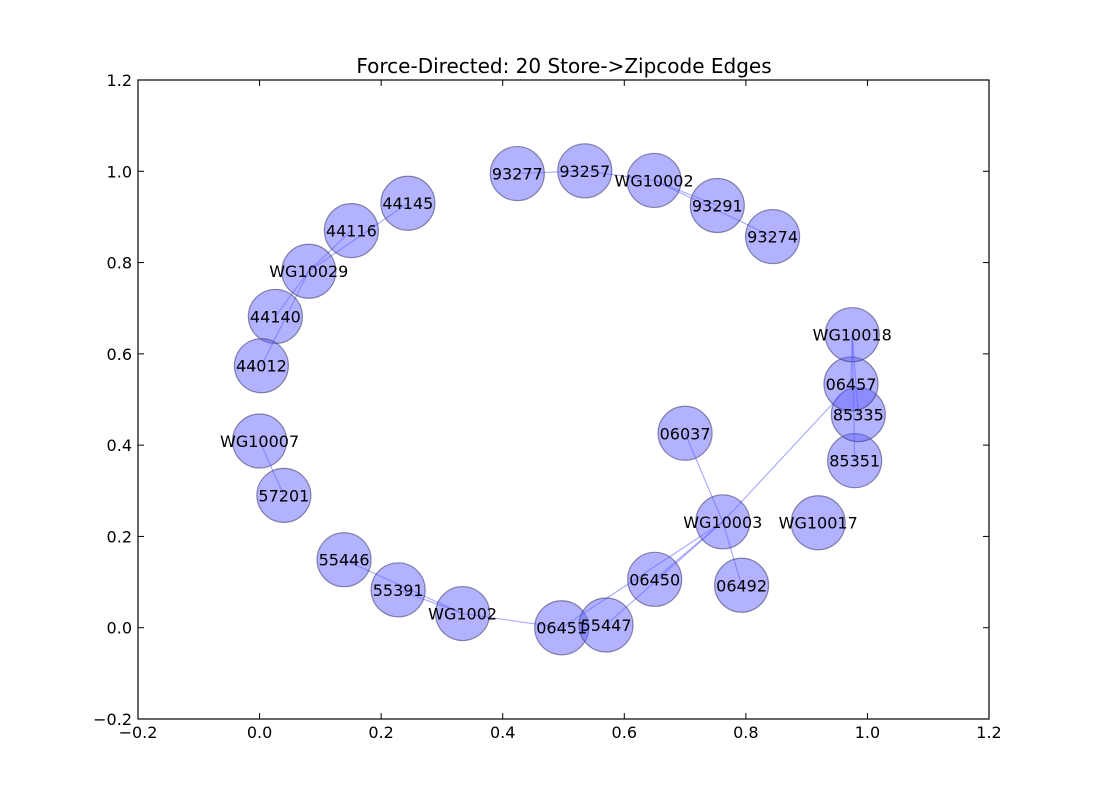 The image size is (1100, 800). Describe the element at coordinates (112, 719) in the screenshot. I see `y-tick-label: −0.2` at that location.